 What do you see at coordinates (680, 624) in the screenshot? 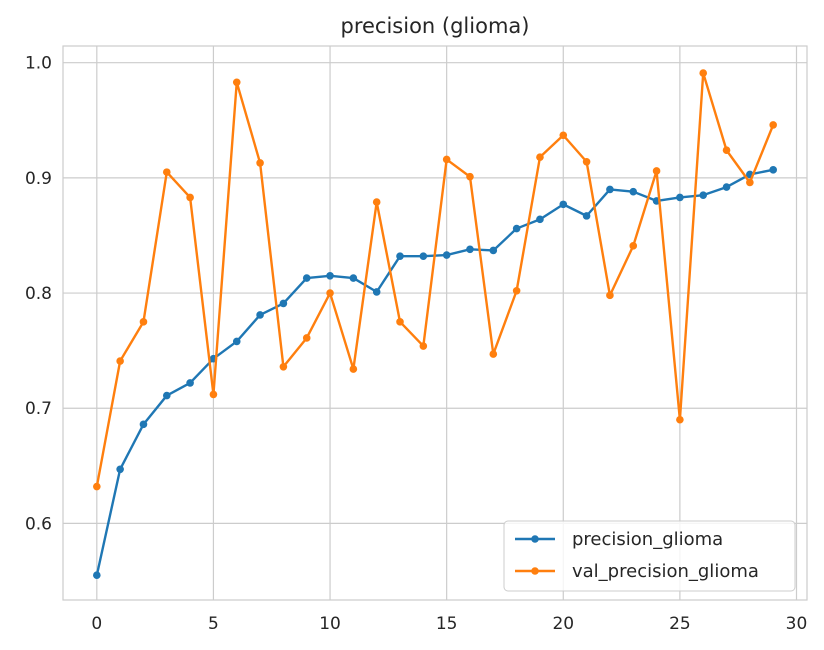
I see `x-tick-label: 25` at bounding box center [680, 624].